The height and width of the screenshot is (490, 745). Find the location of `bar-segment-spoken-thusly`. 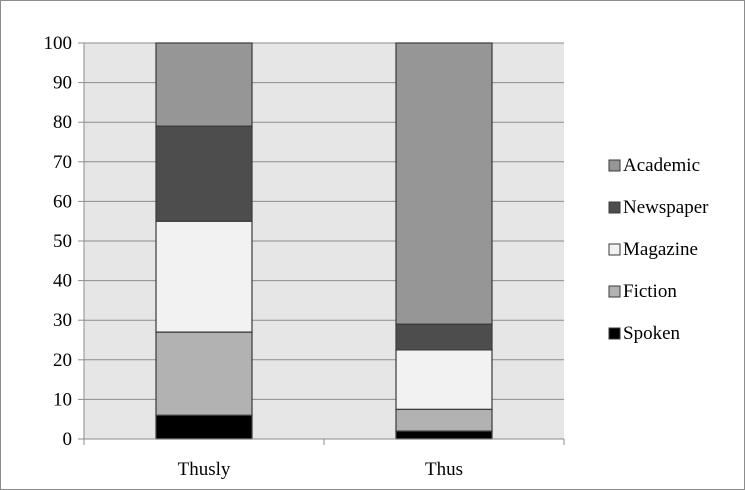

bar-segment-spoken-thusly is located at coordinates (204, 427).